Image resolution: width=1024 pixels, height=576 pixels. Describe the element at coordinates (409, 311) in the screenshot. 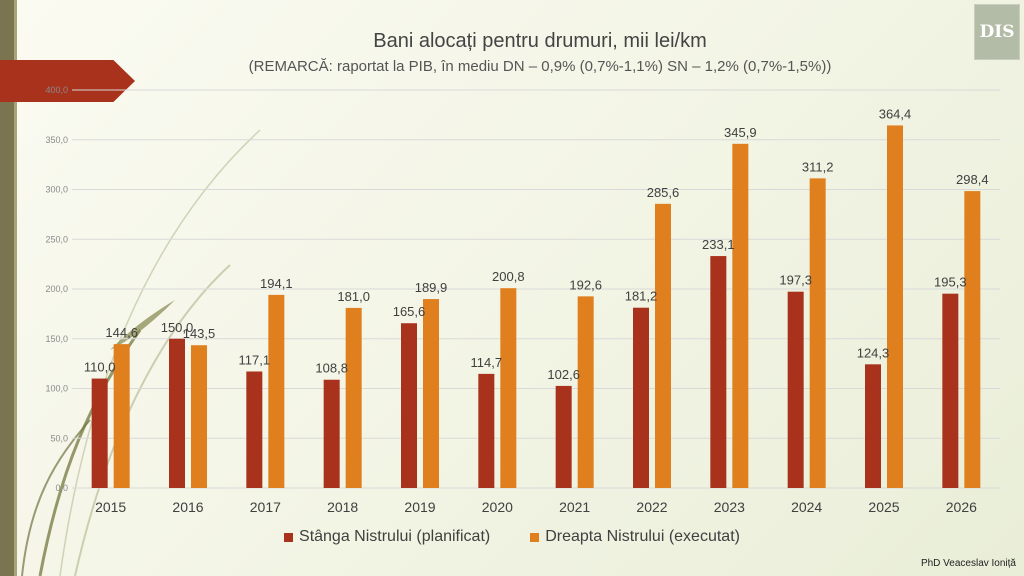

I see `data-label-stanga: 165,6` at that location.